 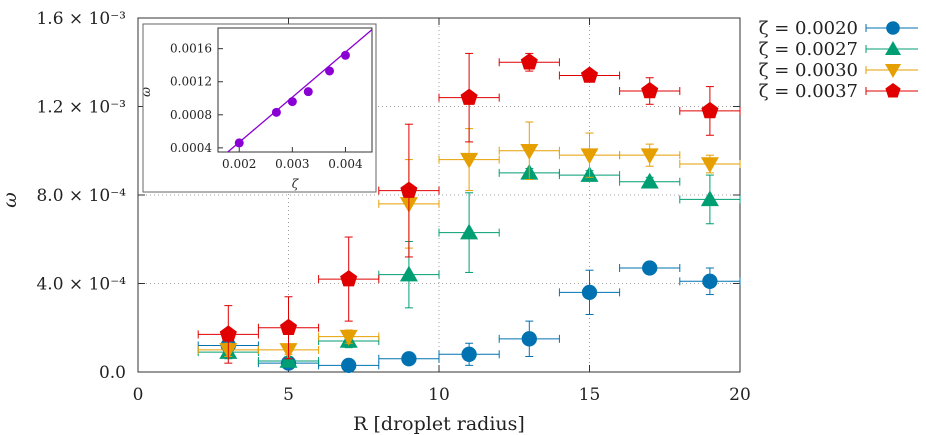 I want to click on inset-y-tick-label: 0.0016, so click(x=191, y=49).